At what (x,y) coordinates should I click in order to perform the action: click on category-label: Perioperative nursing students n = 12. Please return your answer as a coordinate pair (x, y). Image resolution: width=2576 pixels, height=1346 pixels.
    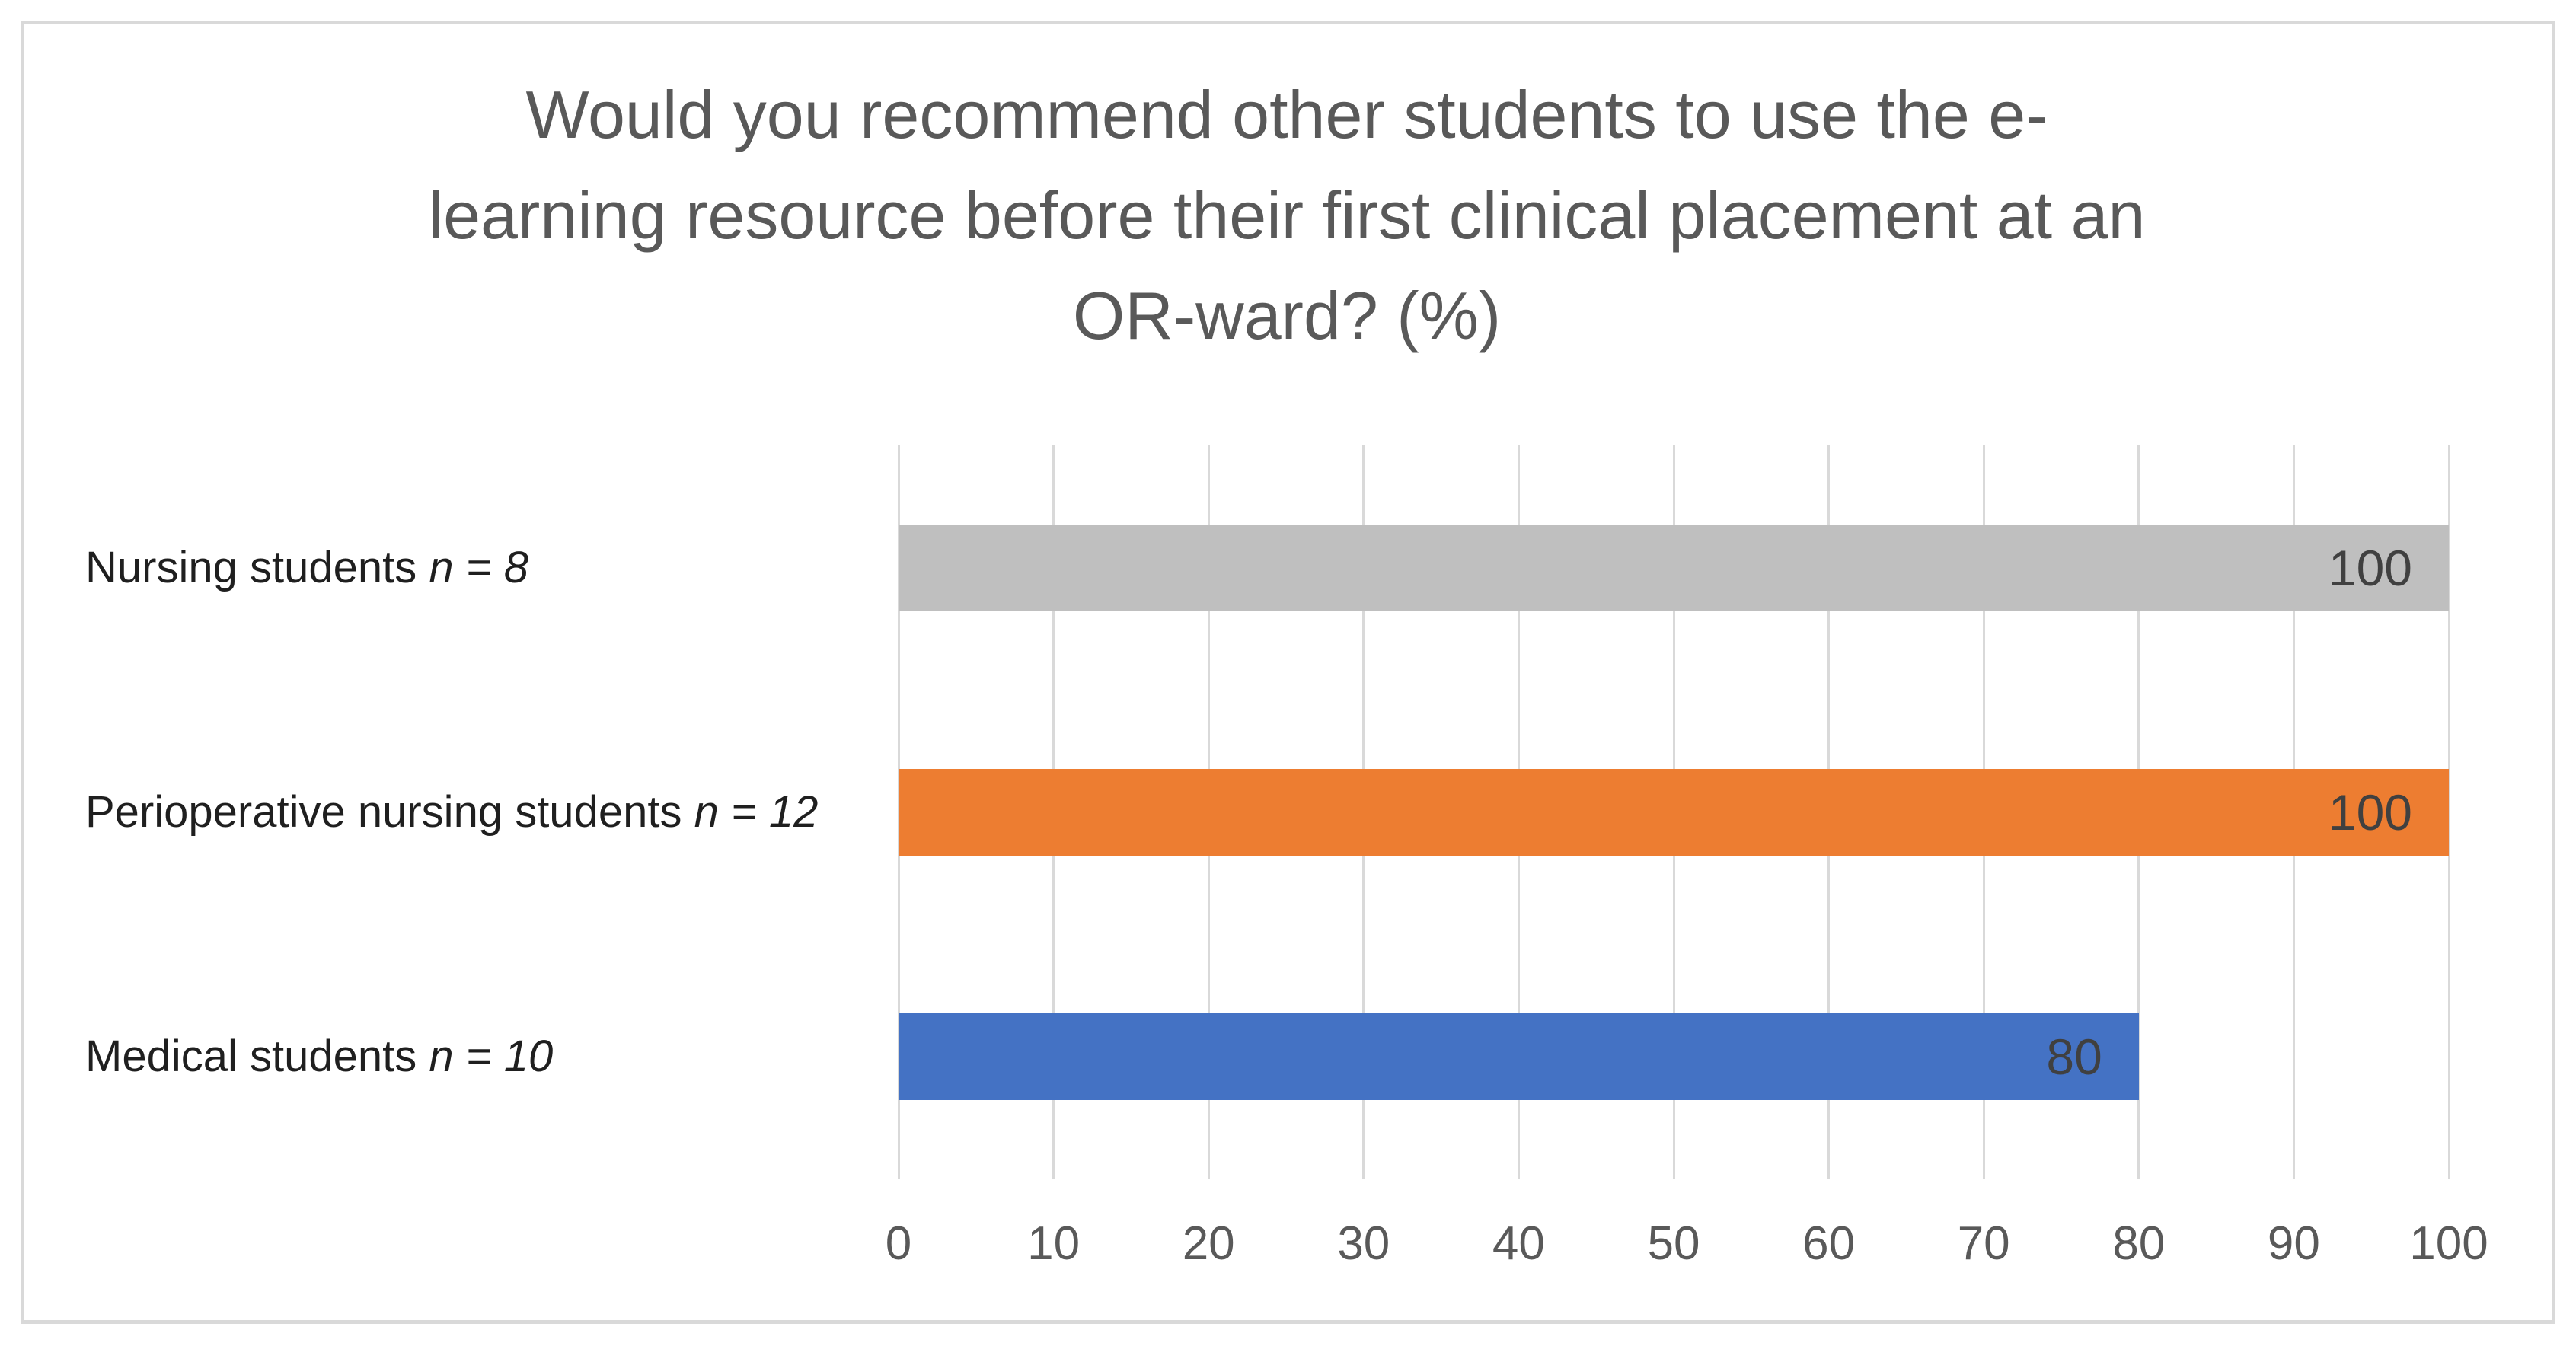
    Looking at the image, I should click on (451, 812).